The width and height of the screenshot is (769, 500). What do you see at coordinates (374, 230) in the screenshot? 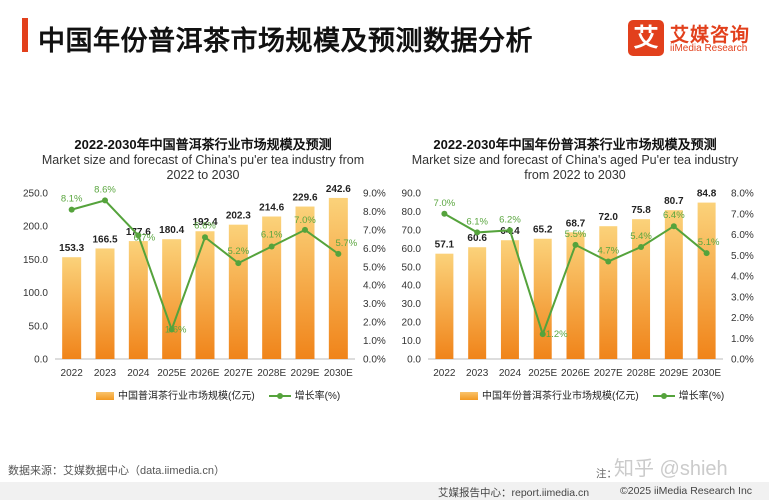
I see `chart-1-y-tick-right: 7.0%` at bounding box center [374, 230].